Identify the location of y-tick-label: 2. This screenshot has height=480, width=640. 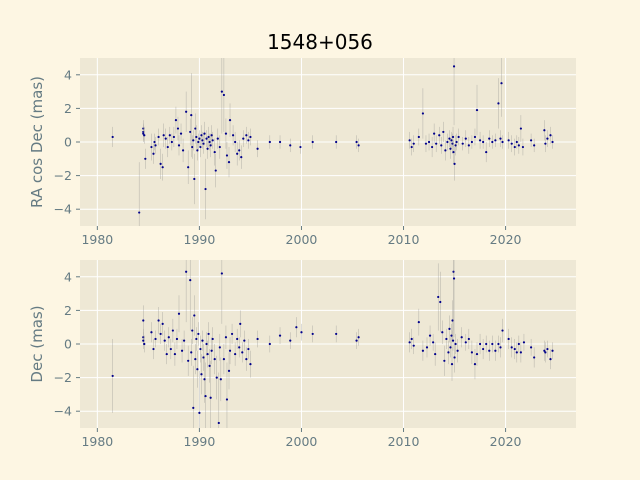
(68, 108).